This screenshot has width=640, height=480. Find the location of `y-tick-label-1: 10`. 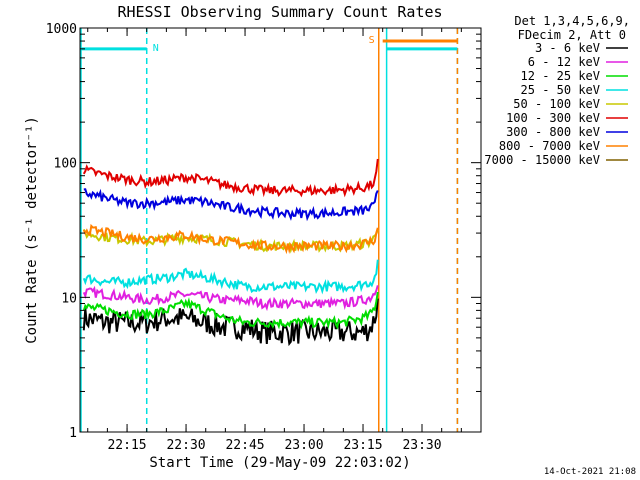

y-tick-label-1: 10 is located at coordinates (69, 298).